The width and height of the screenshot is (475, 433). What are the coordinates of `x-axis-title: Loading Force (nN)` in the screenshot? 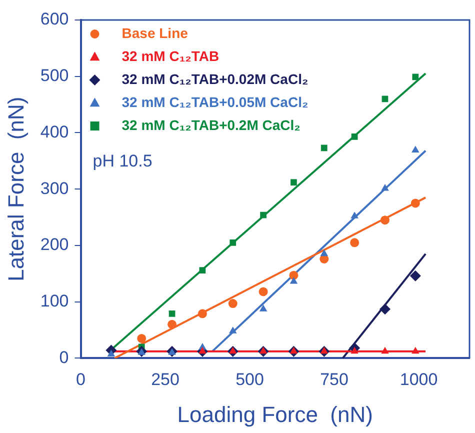 It's located at (275, 414).